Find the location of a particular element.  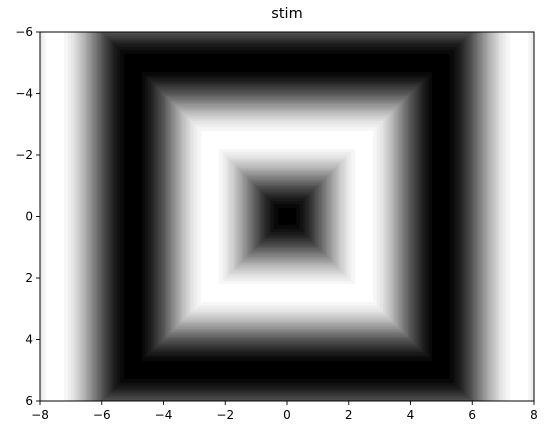

x-tick-label: −2 is located at coordinates (225, 415).